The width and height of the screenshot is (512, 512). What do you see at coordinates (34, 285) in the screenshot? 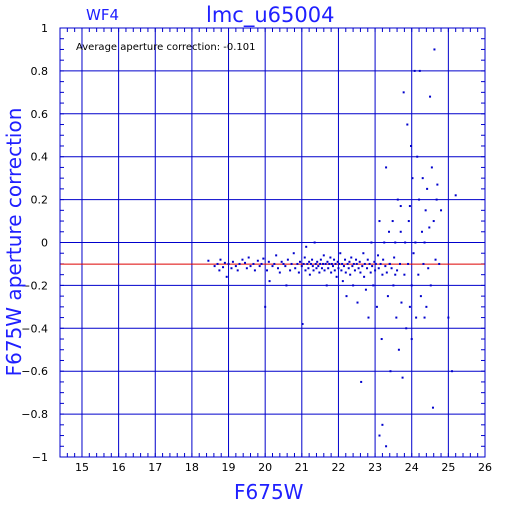
I see `y-tick-label: −0.2` at bounding box center [34, 285].